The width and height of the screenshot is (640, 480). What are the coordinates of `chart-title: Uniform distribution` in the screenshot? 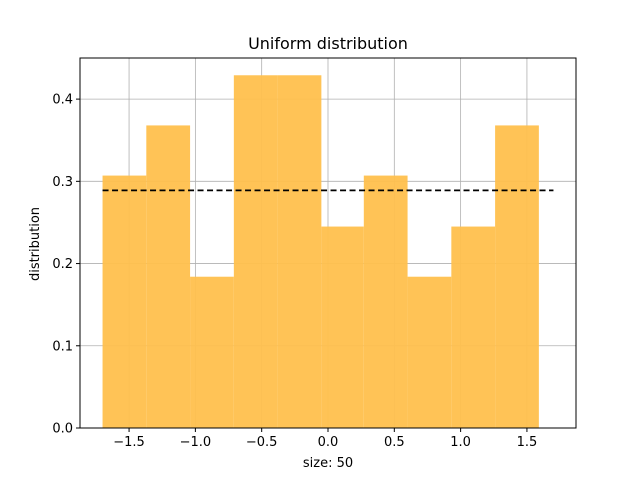 It's located at (328, 43).